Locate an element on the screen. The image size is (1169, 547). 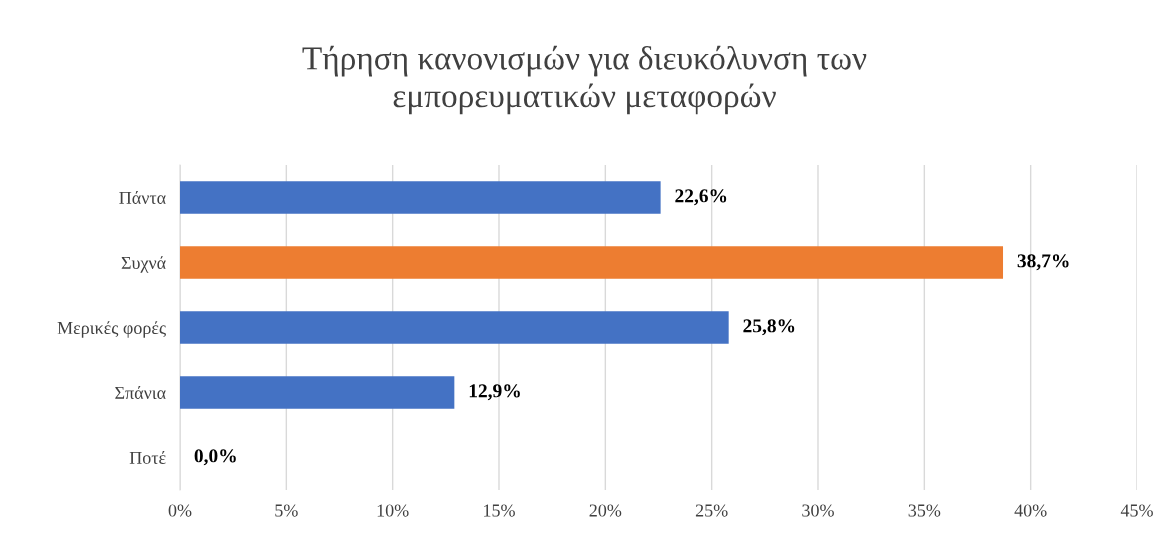
data-label: 22,6% is located at coordinates (701, 197).